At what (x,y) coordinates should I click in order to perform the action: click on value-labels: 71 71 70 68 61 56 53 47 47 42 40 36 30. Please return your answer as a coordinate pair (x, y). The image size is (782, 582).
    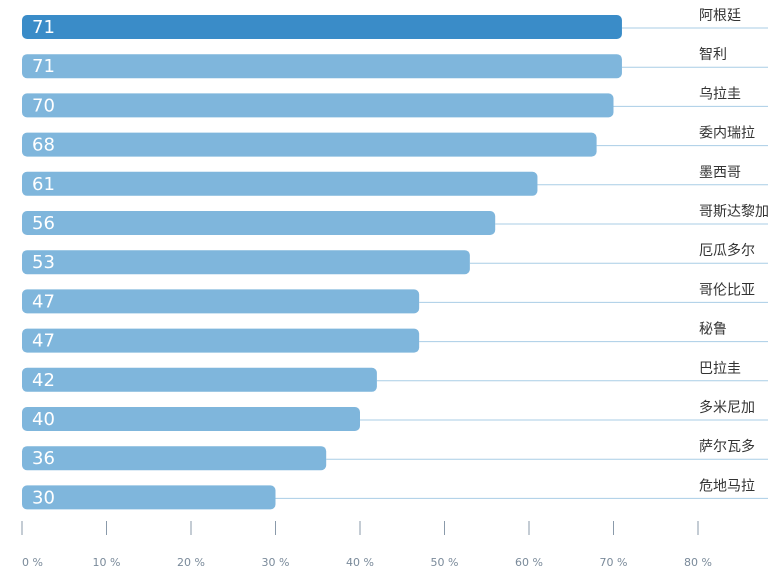
    Looking at the image, I should click on (43, 262).